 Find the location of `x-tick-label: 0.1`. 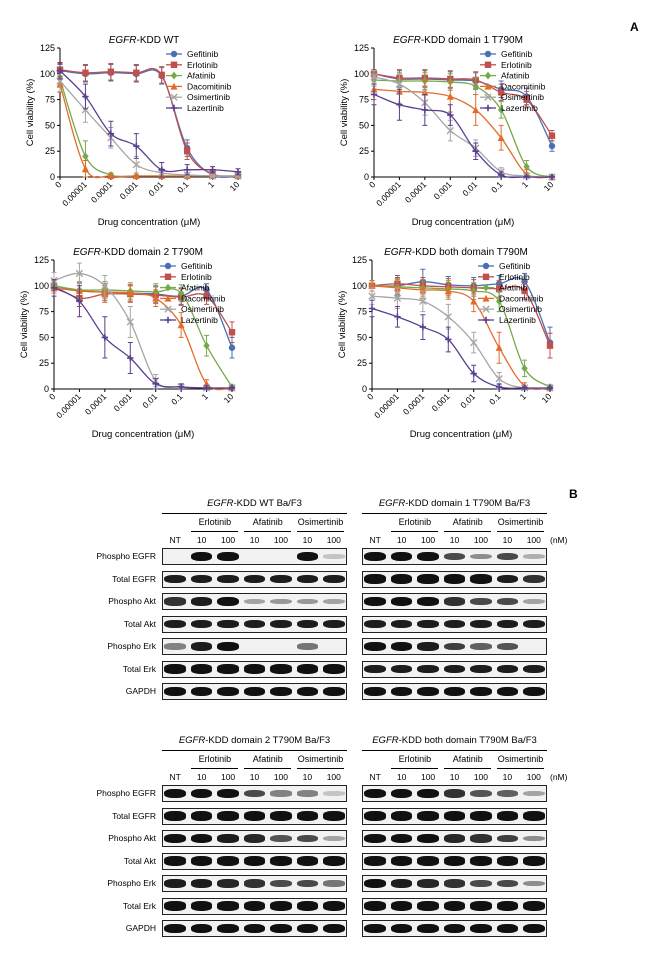

x-tick-label: 0.1 is located at coordinates (495, 399).